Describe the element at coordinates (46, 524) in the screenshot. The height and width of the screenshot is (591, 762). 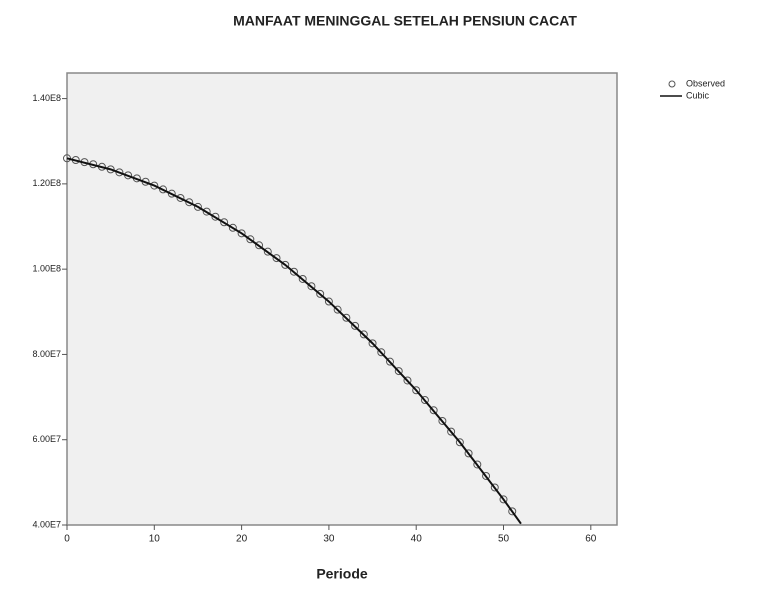
I see `y-tick-label: 4.00E7` at that location.